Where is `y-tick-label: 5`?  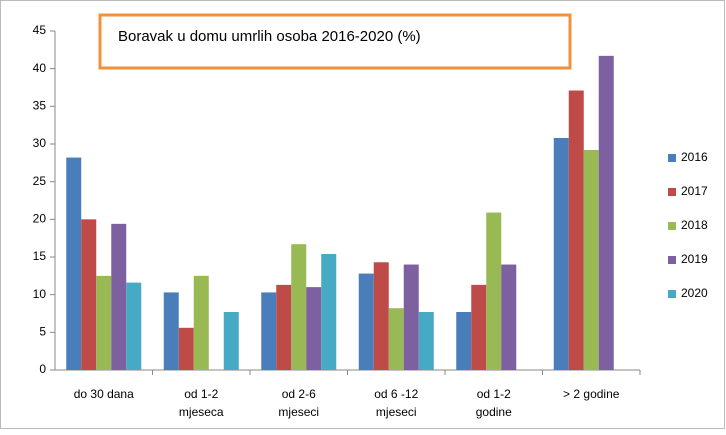 y-tick-label: 5 is located at coordinates (42, 332).